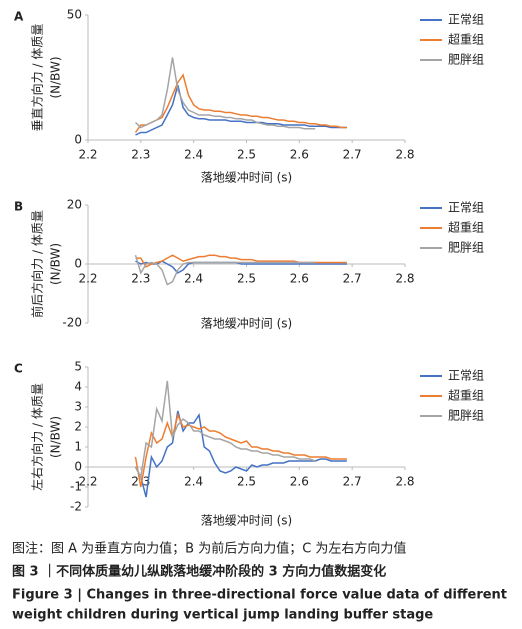  What do you see at coordinates (199, 572) in the screenshot?
I see `caption-title-zh: 图 3 ｜不同体质量幼儿纵跳落地缓冲阶段的 3 方向力值数据变化` at bounding box center [199, 572].